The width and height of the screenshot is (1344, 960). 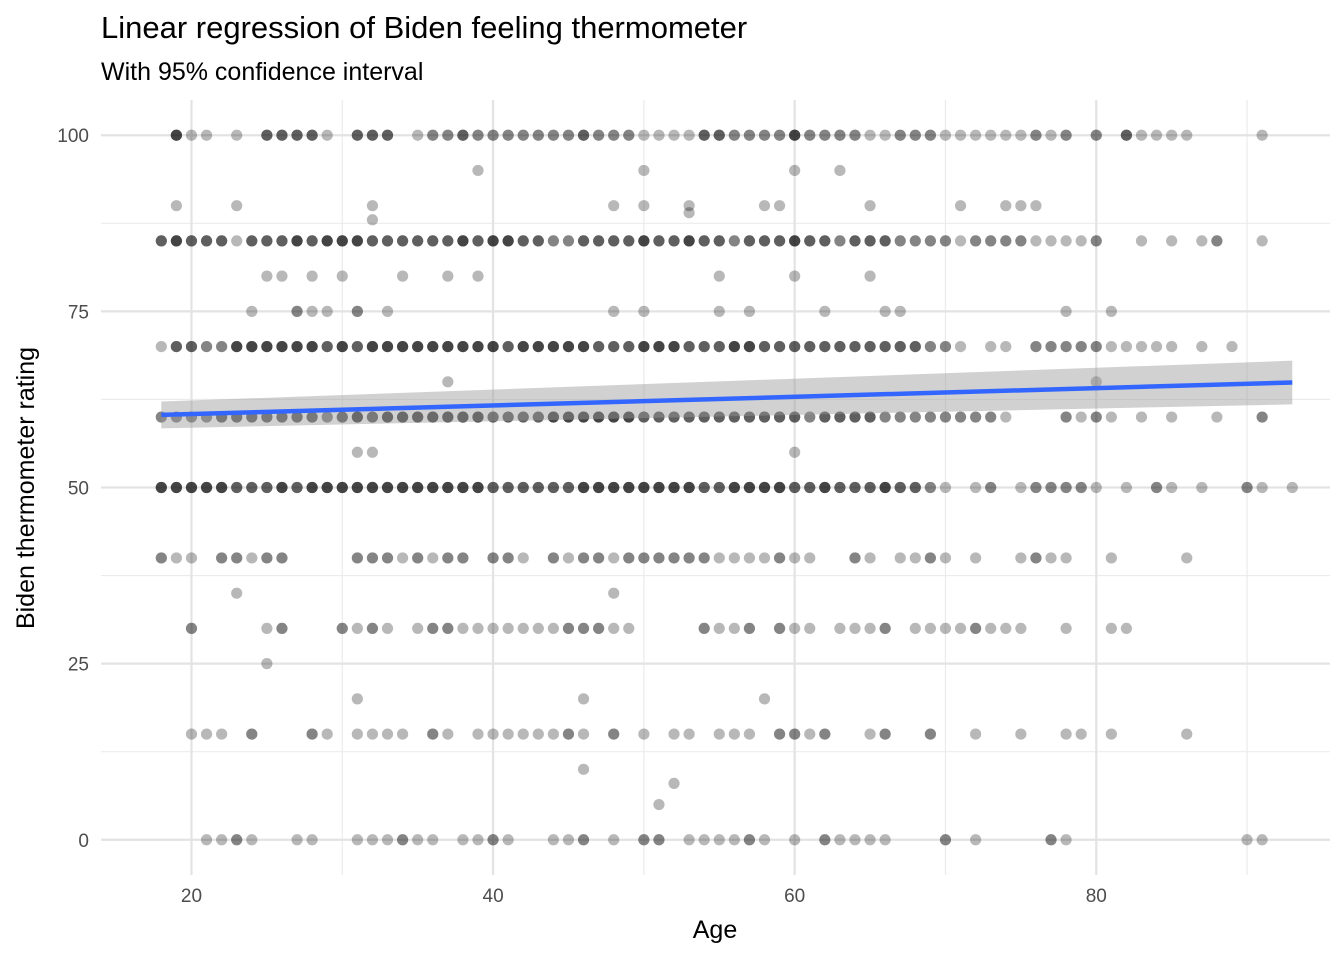 What do you see at coordinates (727, 399) in the screenshot?
I see `regression-line` at bounding box center [727, 399].